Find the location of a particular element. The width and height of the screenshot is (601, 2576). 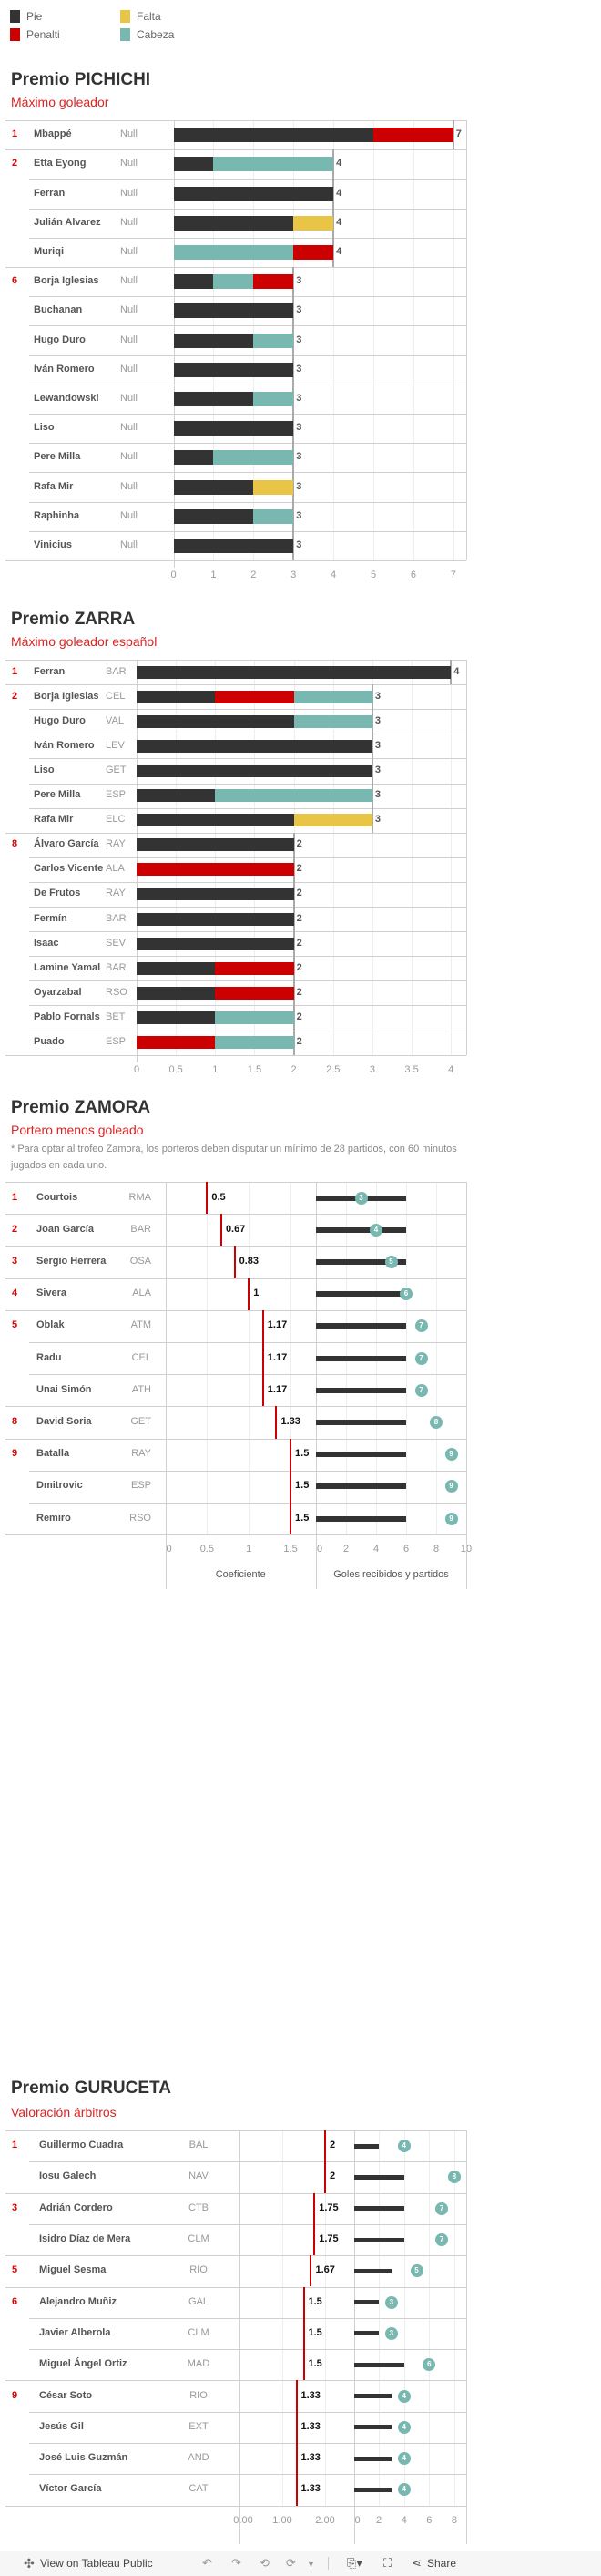

player-name: César Soto is located at coordinates (66, 2395).